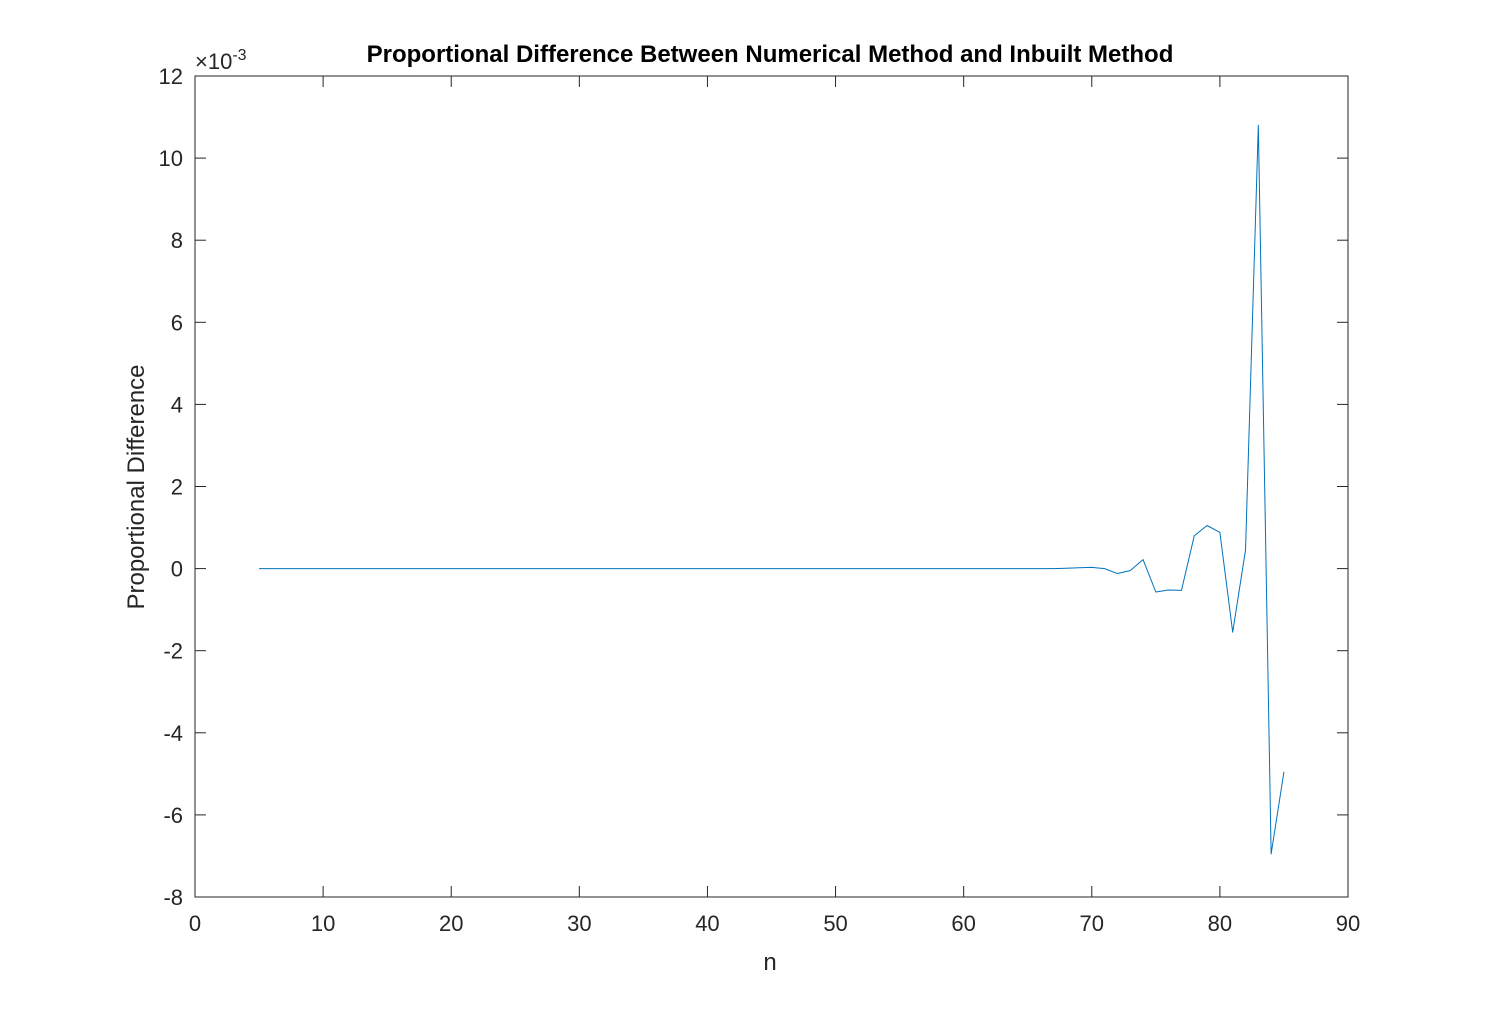 The width and height of the screenshot is (1489, 1009). I want to click on x-tick-label: 40, so click(707, 923).